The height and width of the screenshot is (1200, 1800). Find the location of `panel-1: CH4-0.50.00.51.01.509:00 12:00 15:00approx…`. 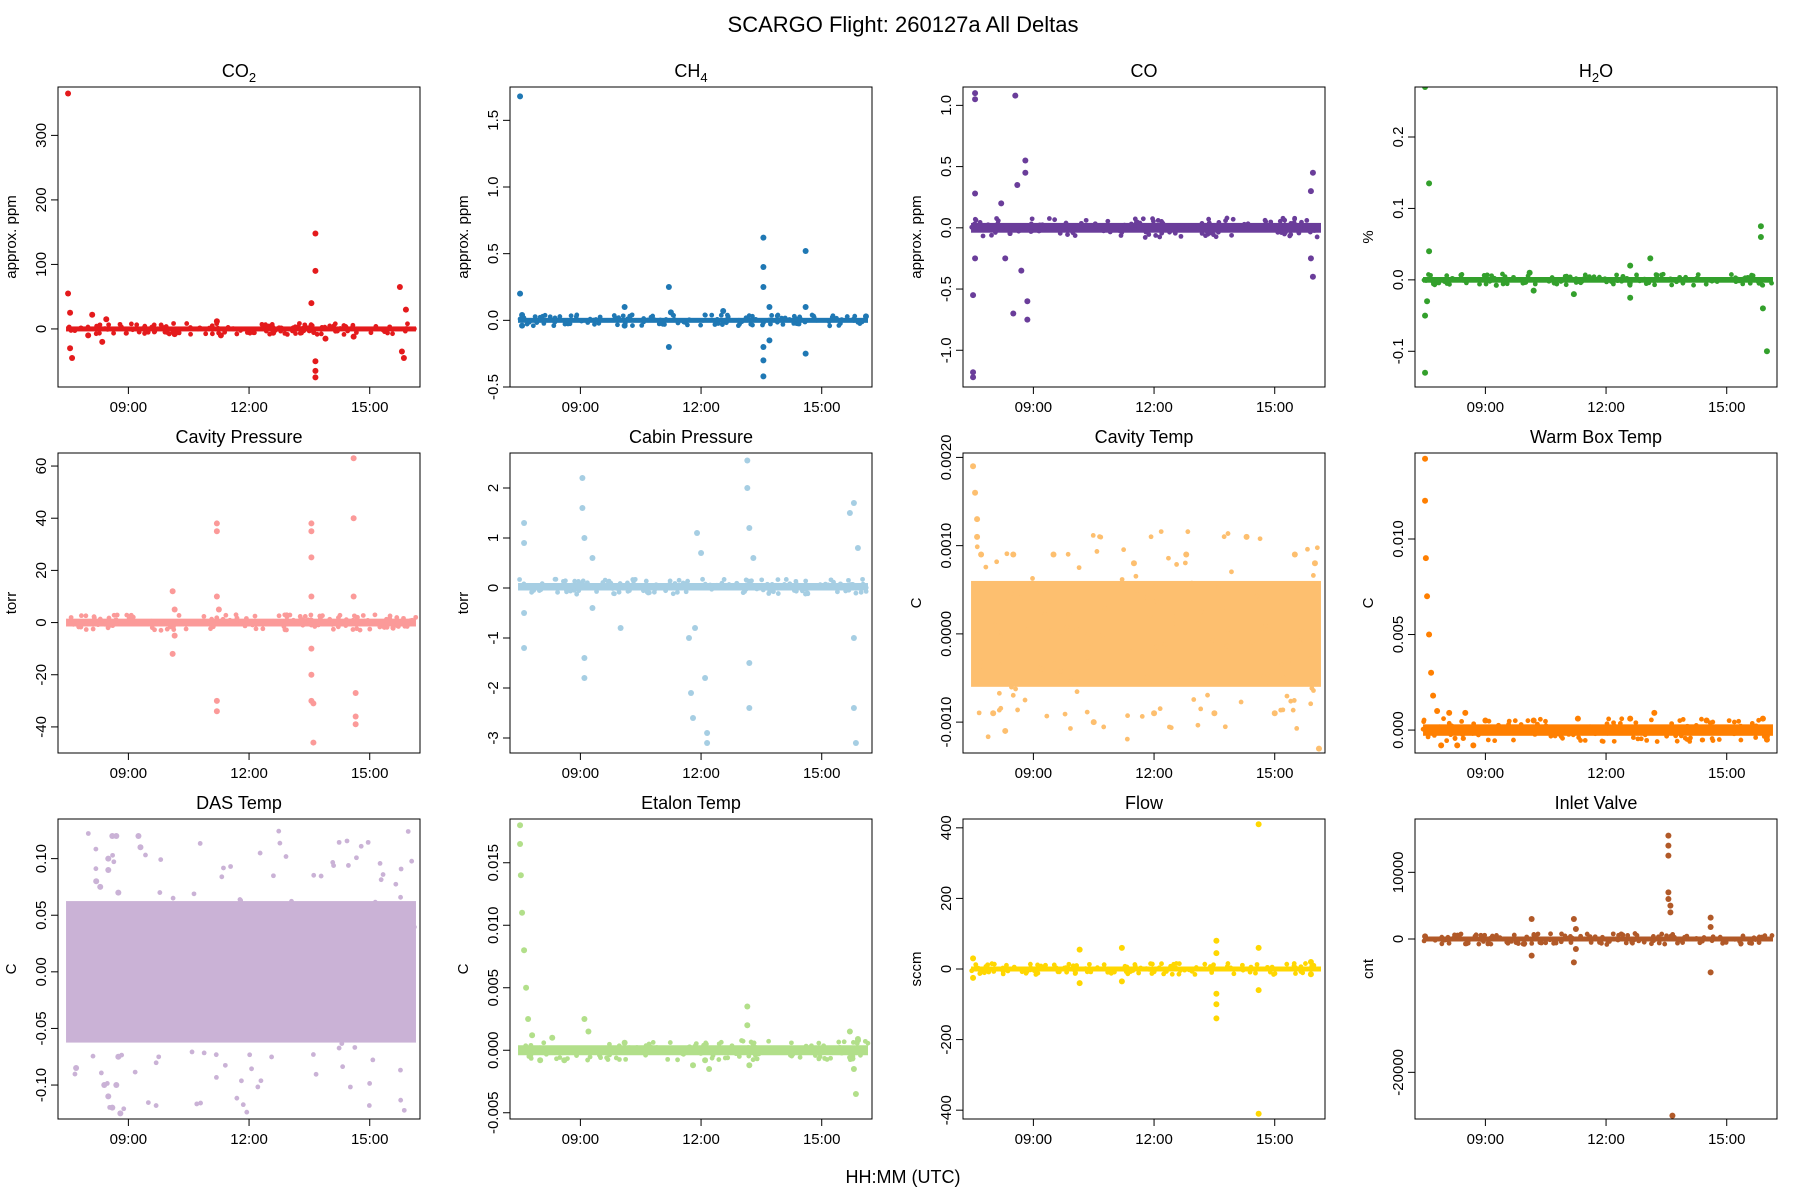

panel-1: CH4-0.50.00.51.01.509:00 12:00 15:00approx… is located at coordinates (664, 238).